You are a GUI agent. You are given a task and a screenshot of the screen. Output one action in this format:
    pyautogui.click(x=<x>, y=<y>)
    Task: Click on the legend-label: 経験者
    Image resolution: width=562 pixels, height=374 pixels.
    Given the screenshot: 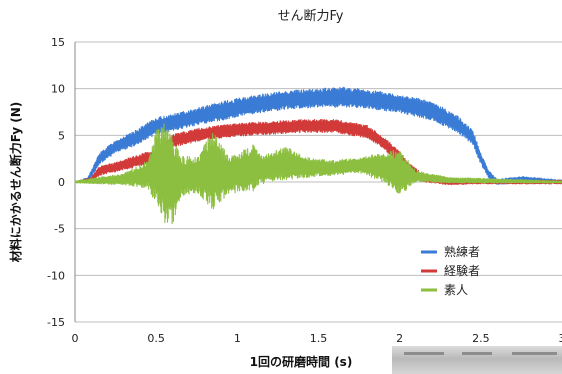 What is the action you would take?
    pyautogui.click(x=462, y=270)
    